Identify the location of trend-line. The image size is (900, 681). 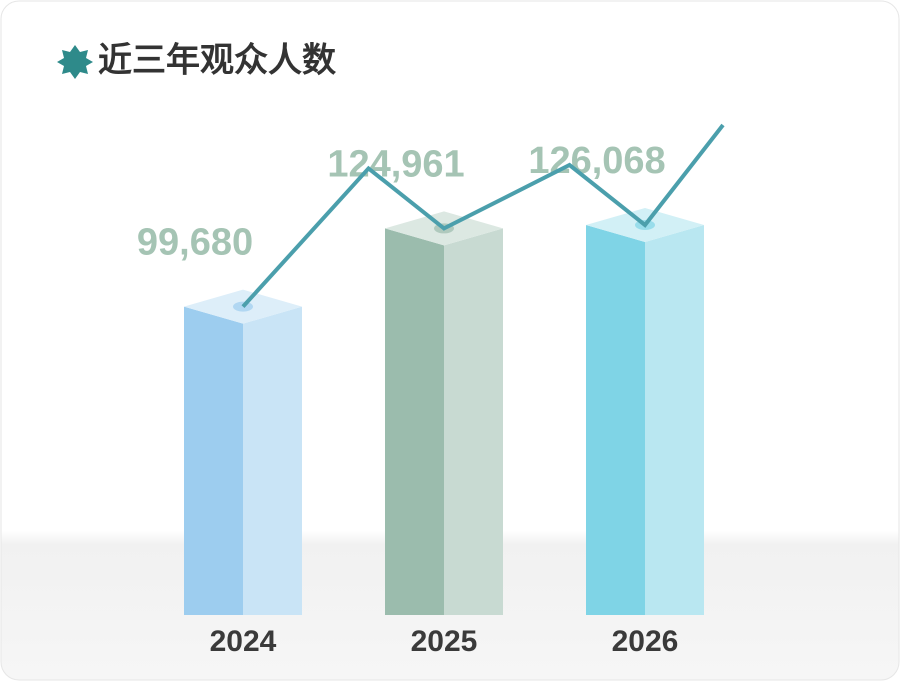
(483, 215).